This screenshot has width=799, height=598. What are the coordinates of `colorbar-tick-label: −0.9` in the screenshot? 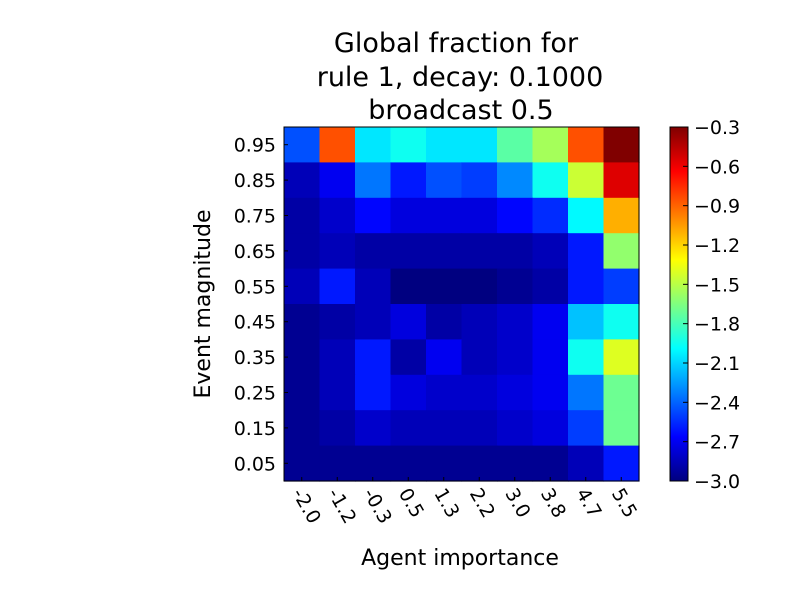 It's located at (717, 207).